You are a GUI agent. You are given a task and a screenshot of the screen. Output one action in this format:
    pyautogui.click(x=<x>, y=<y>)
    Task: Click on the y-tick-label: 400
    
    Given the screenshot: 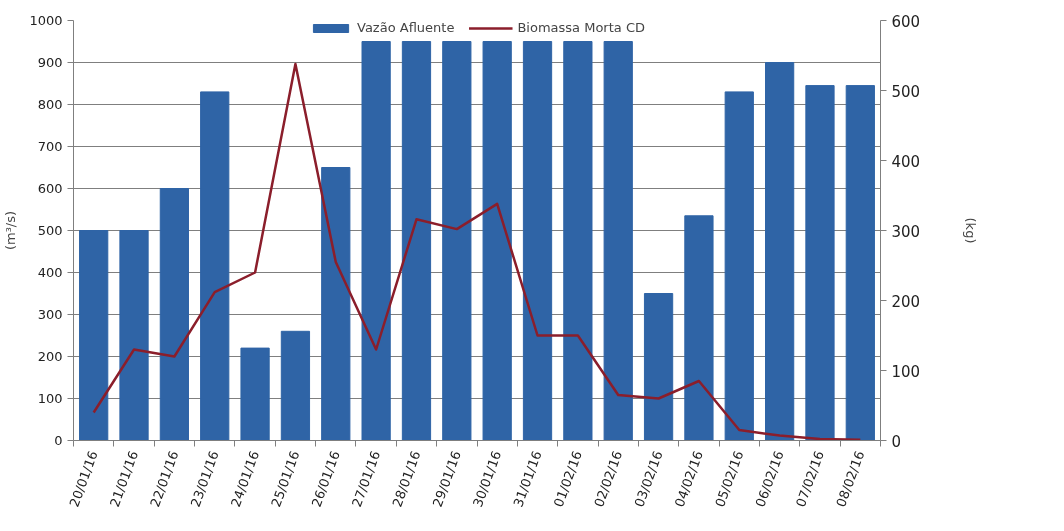 What is the action you would take?
    pyautogui.click(x=50, y=272)
    